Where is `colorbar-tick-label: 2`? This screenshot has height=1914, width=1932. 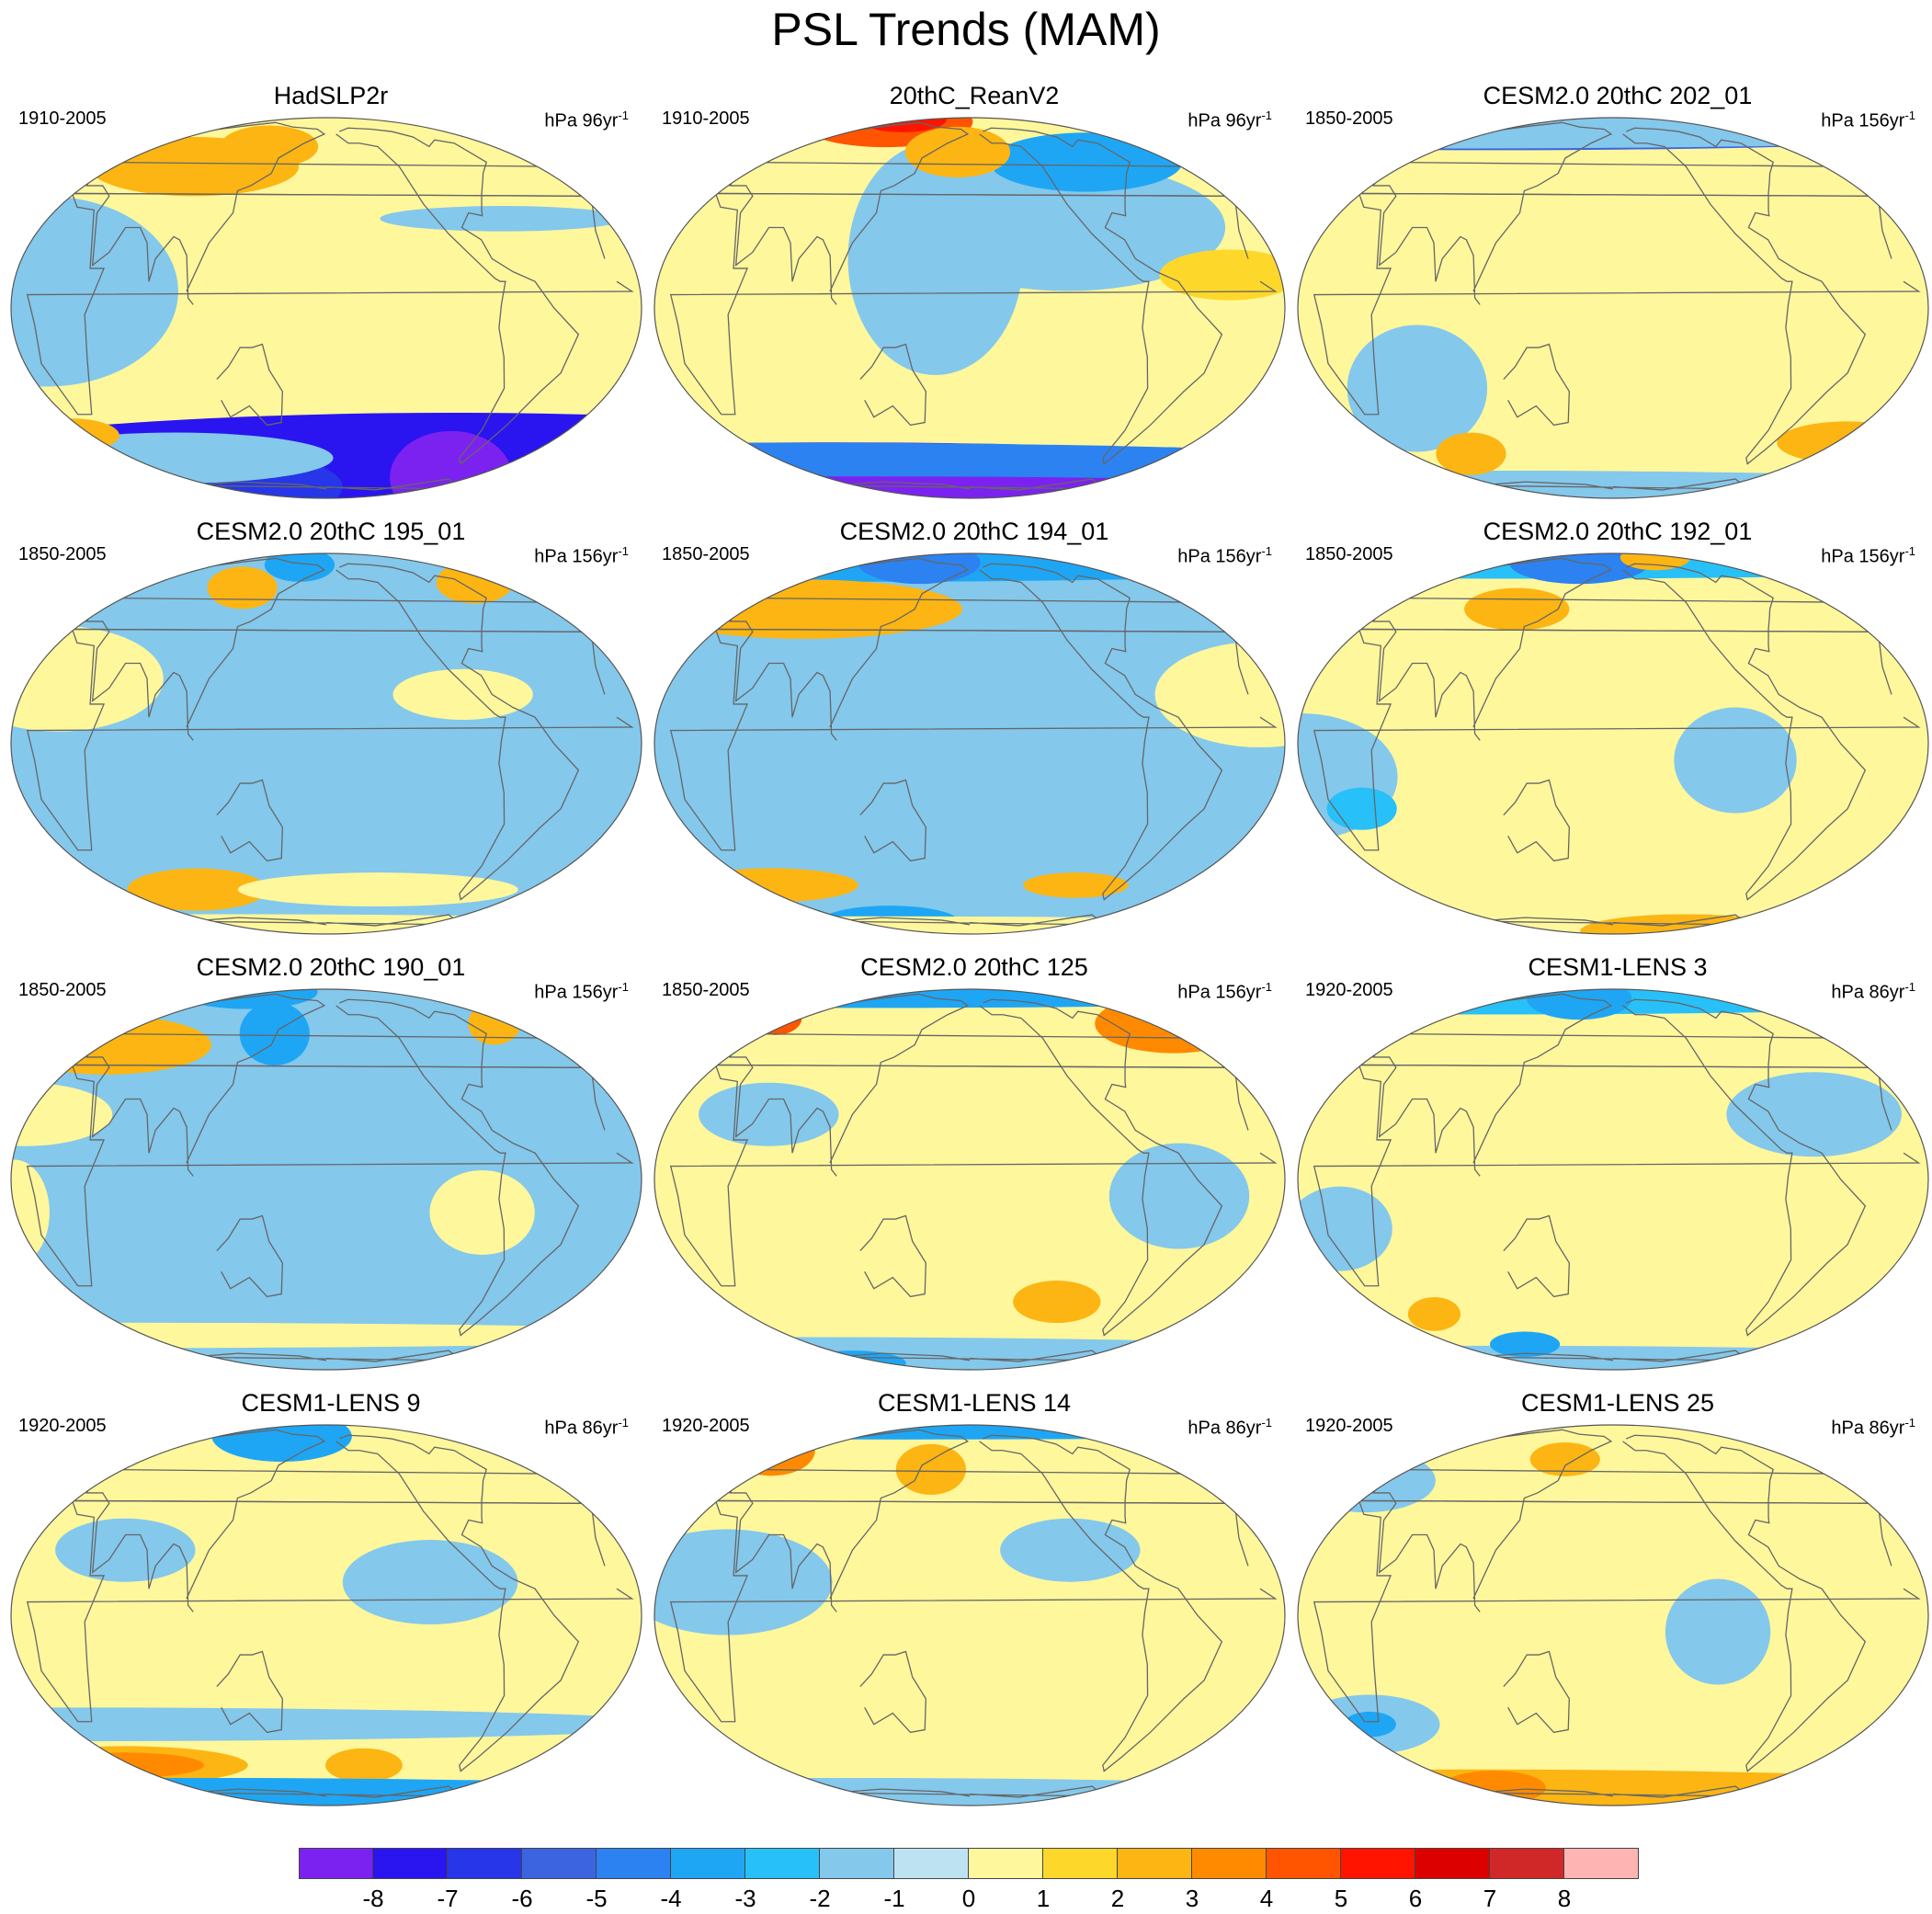
colorbar-tick-label: 2 is located at coordinates (1118, 1899).